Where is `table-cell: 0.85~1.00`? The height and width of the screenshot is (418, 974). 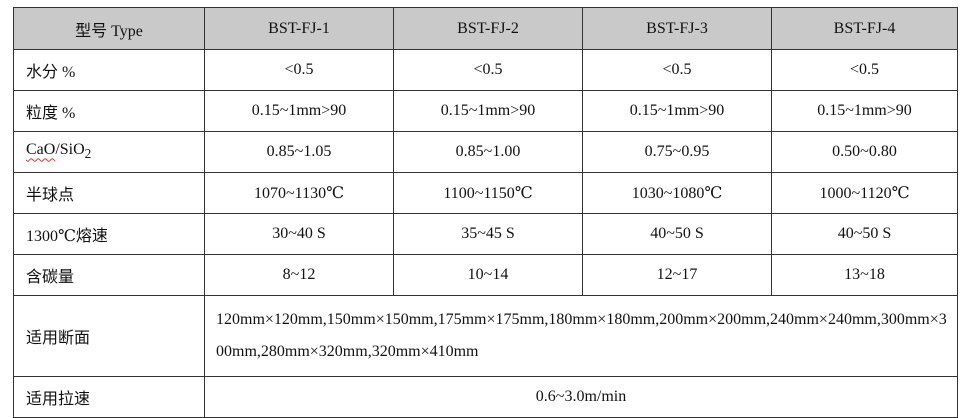
table-cell: 0.85~1.00 is located at coordinates (488, 152).